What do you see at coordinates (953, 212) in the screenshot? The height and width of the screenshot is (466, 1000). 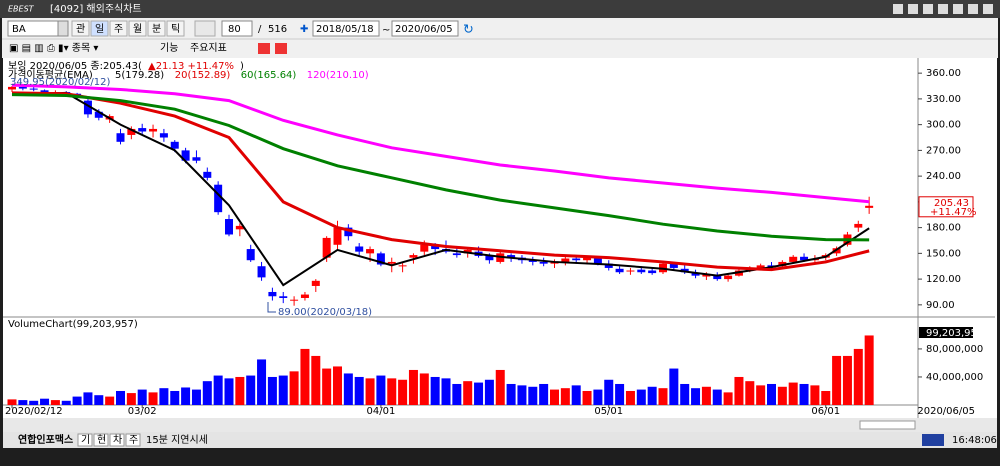 I see `price-tag-change: +11.47%` at bounding box center [953, 212].